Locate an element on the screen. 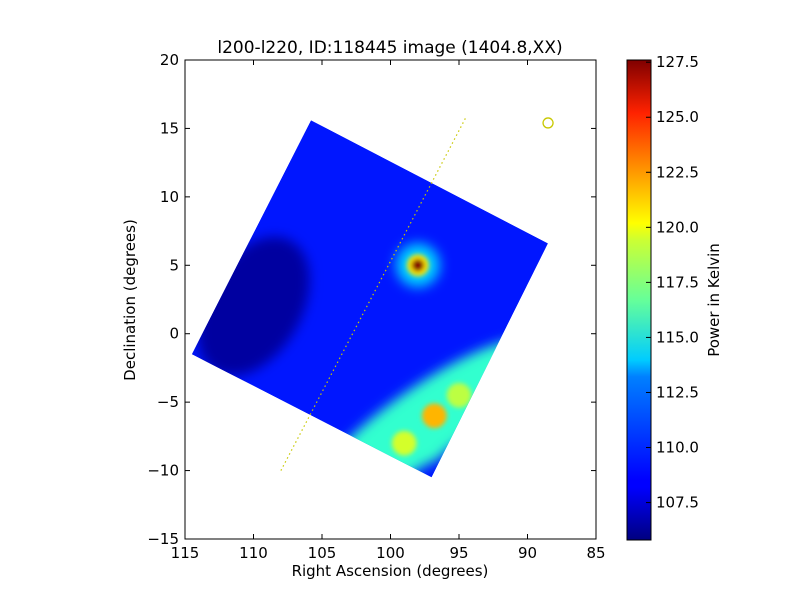 This screenshot has height=600, width=800. chart-title: l200-l220, ID:118445 image (1404.8,XX) is located at coordinates (389, 48).